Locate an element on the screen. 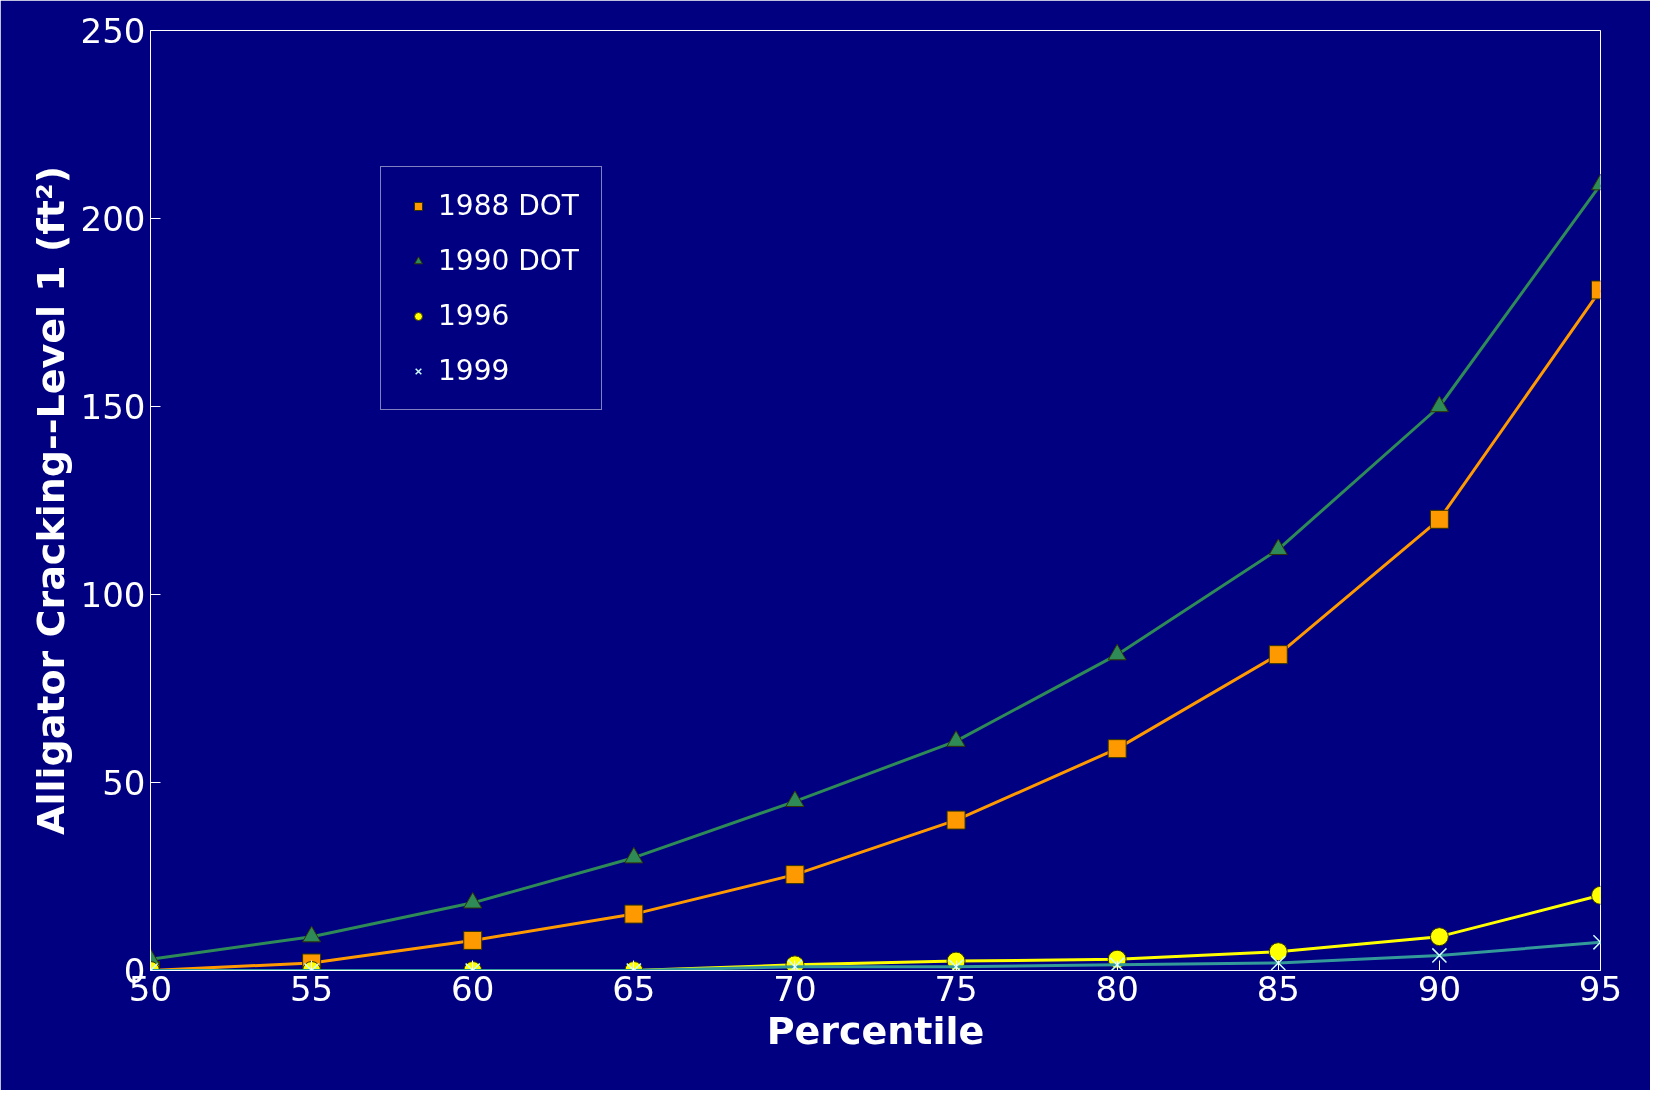 The height and width of the screenshot is (1101, 1666). x-tick-label: 80 is located at coordinates (1117, 988).